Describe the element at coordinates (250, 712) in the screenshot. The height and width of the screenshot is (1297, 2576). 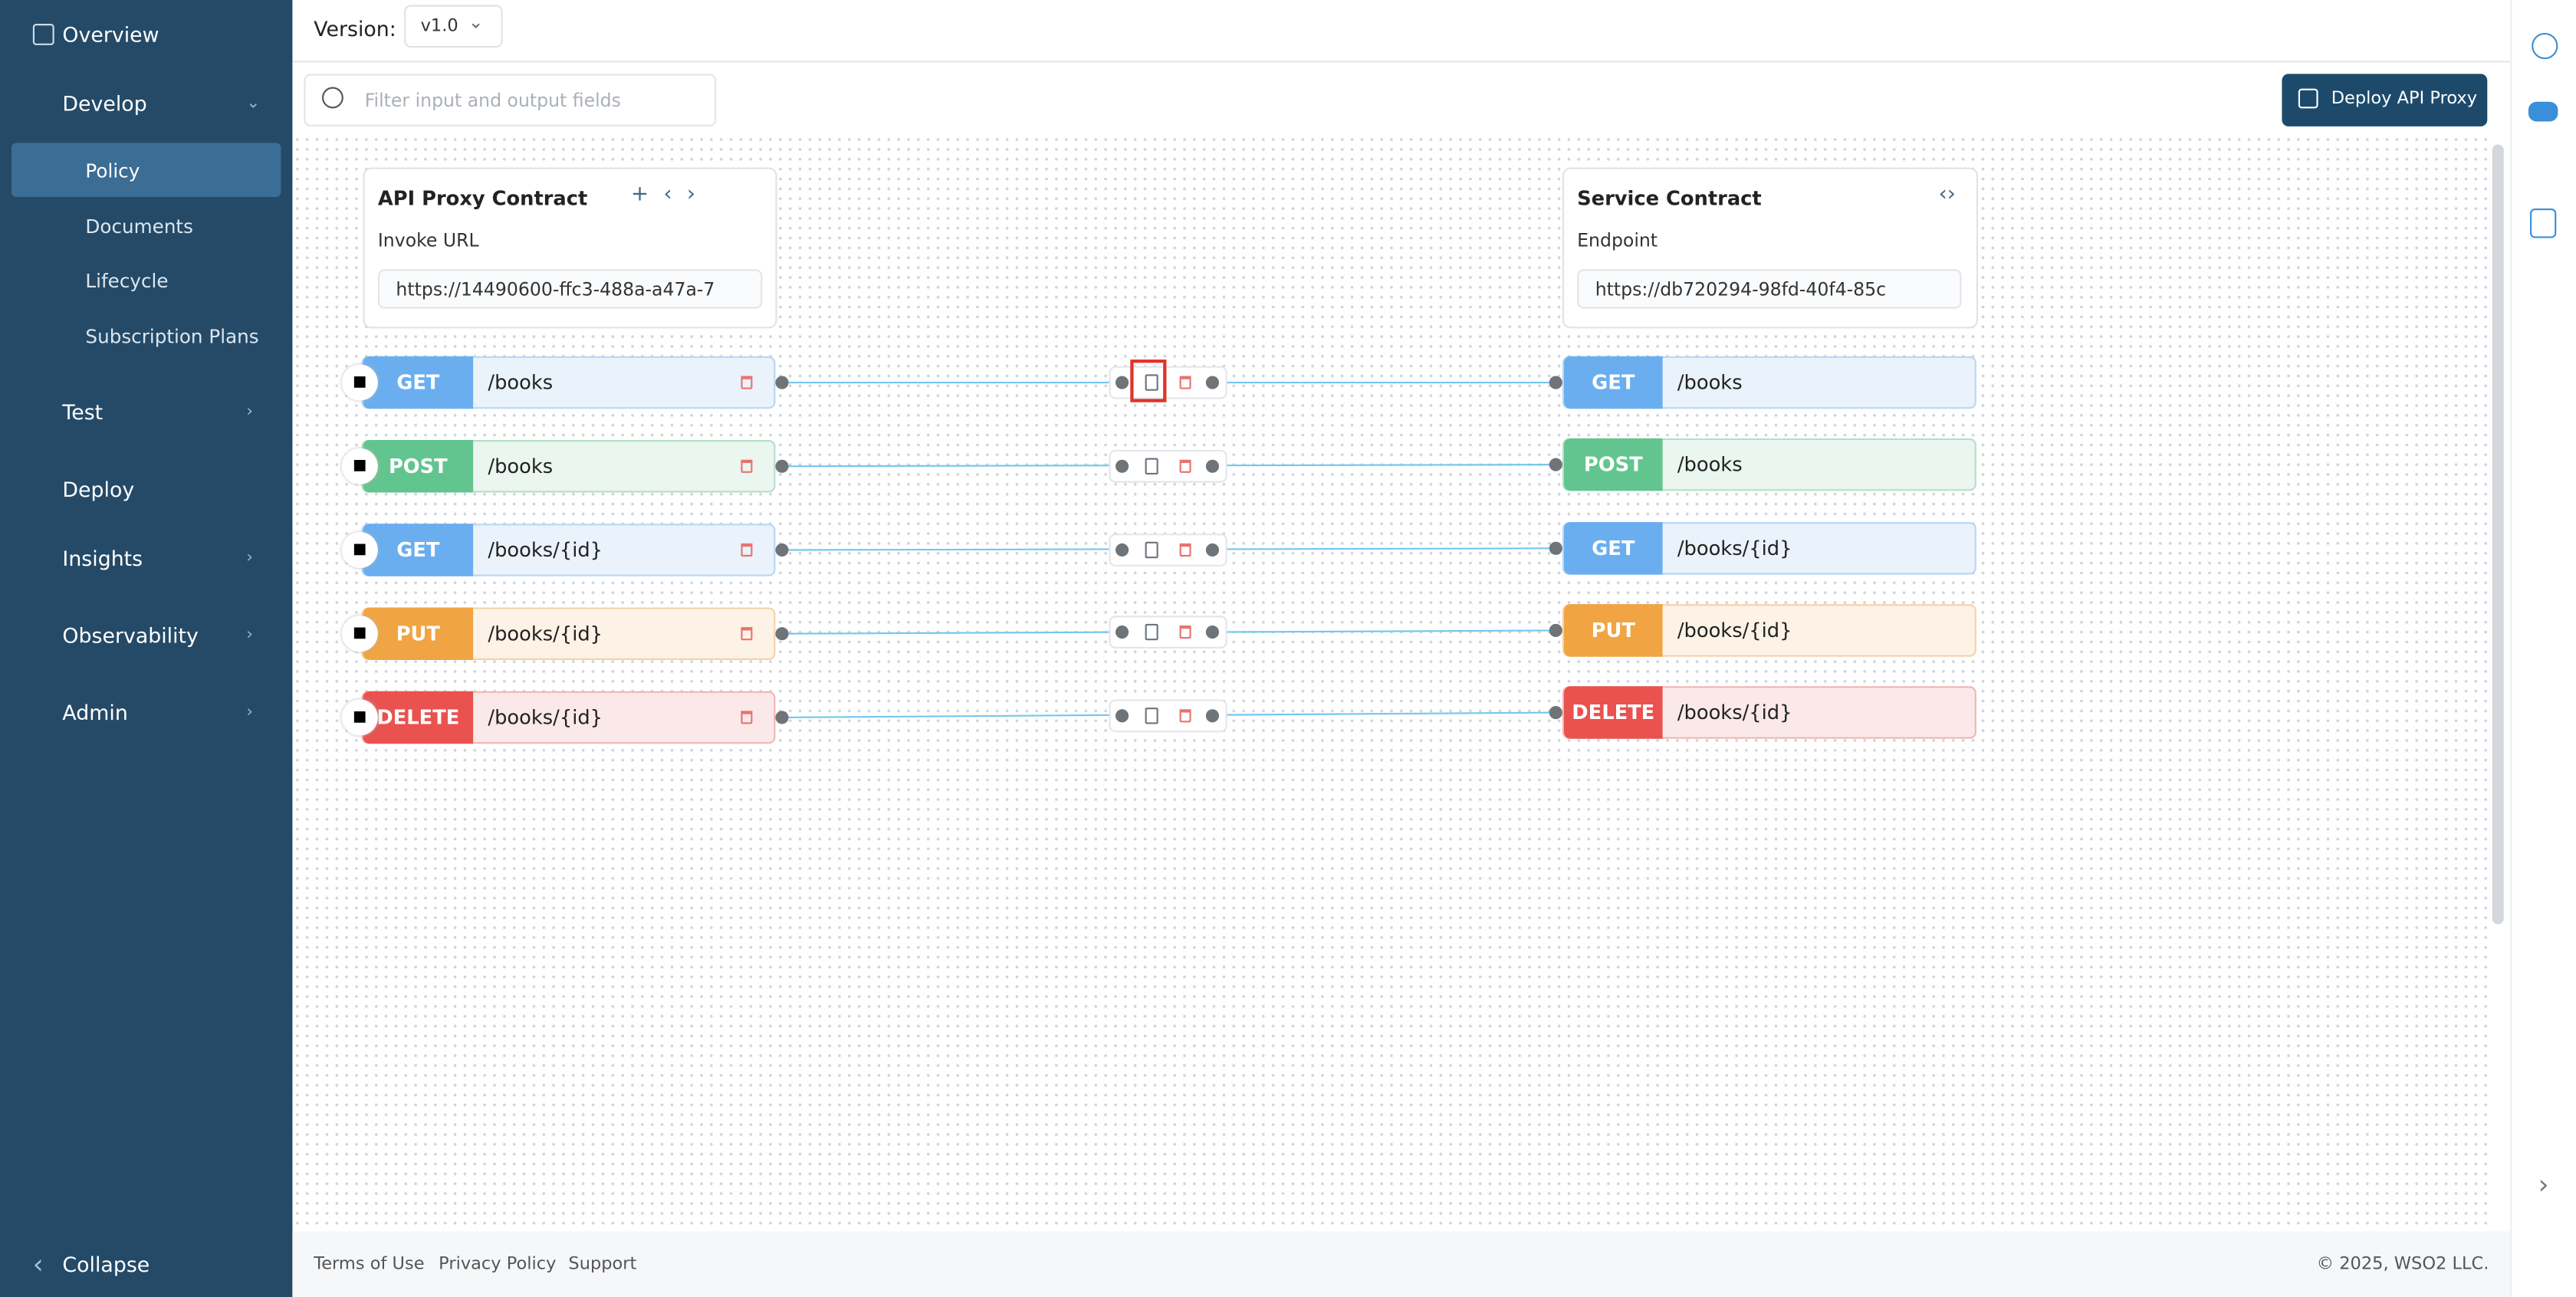
I see `chevron: ›` at that location.